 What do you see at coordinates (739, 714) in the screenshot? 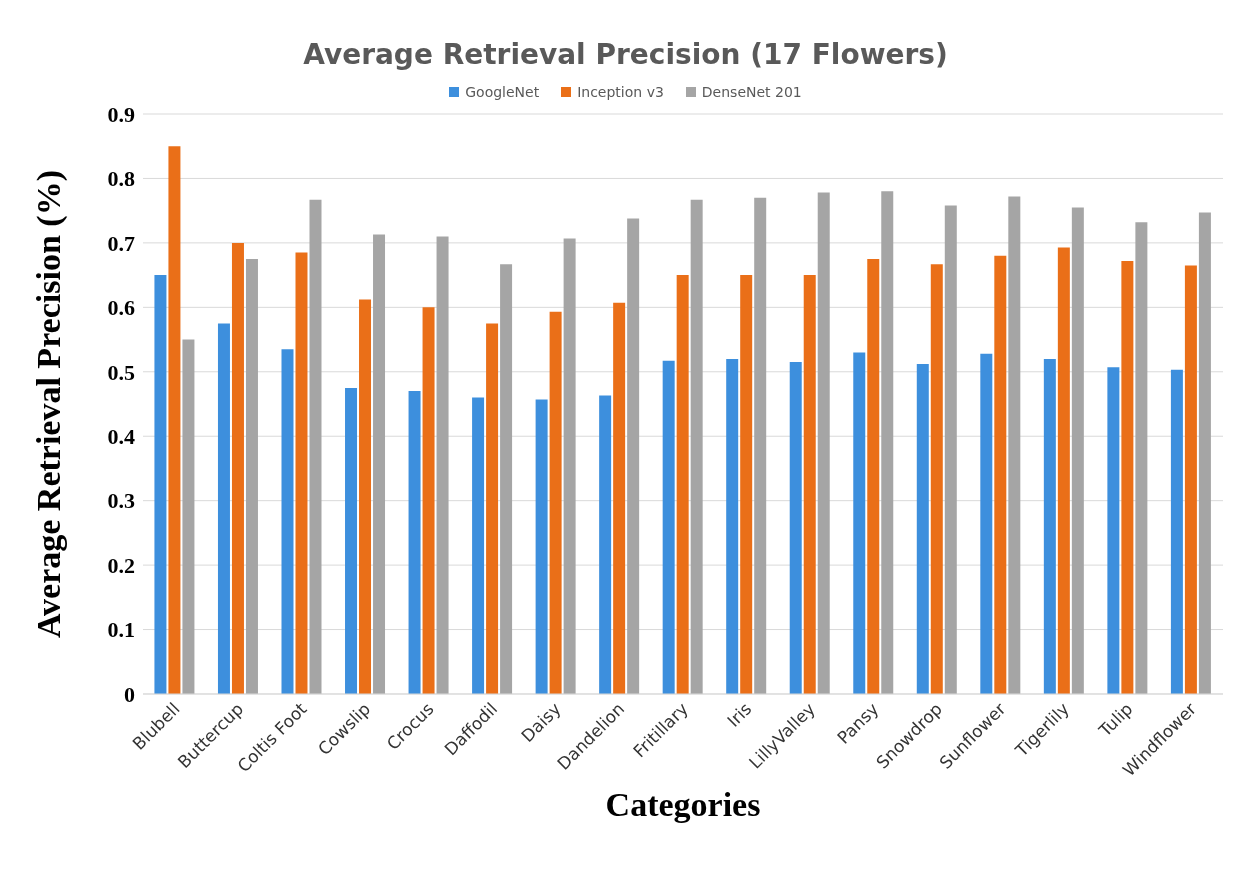
I see `x-tick-label: Iris` at bounding box center [739, 714].